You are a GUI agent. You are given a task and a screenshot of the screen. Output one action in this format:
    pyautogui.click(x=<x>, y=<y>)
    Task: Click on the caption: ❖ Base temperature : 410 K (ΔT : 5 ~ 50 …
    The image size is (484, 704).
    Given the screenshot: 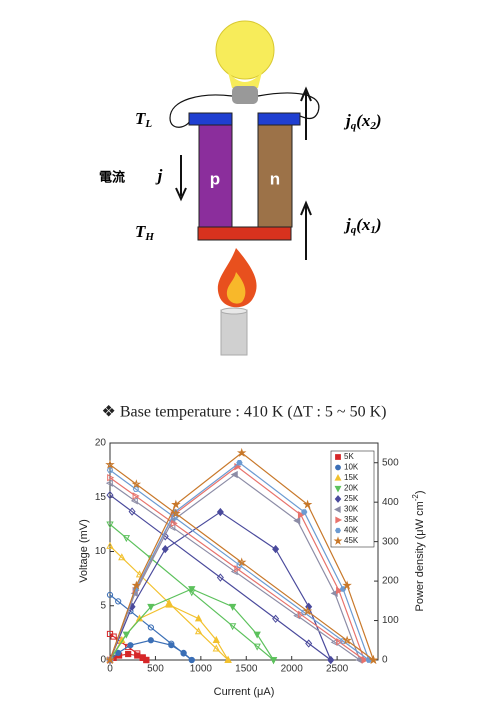 What is the action you would take?
    pyautogui.click(x=244, y=412)
    